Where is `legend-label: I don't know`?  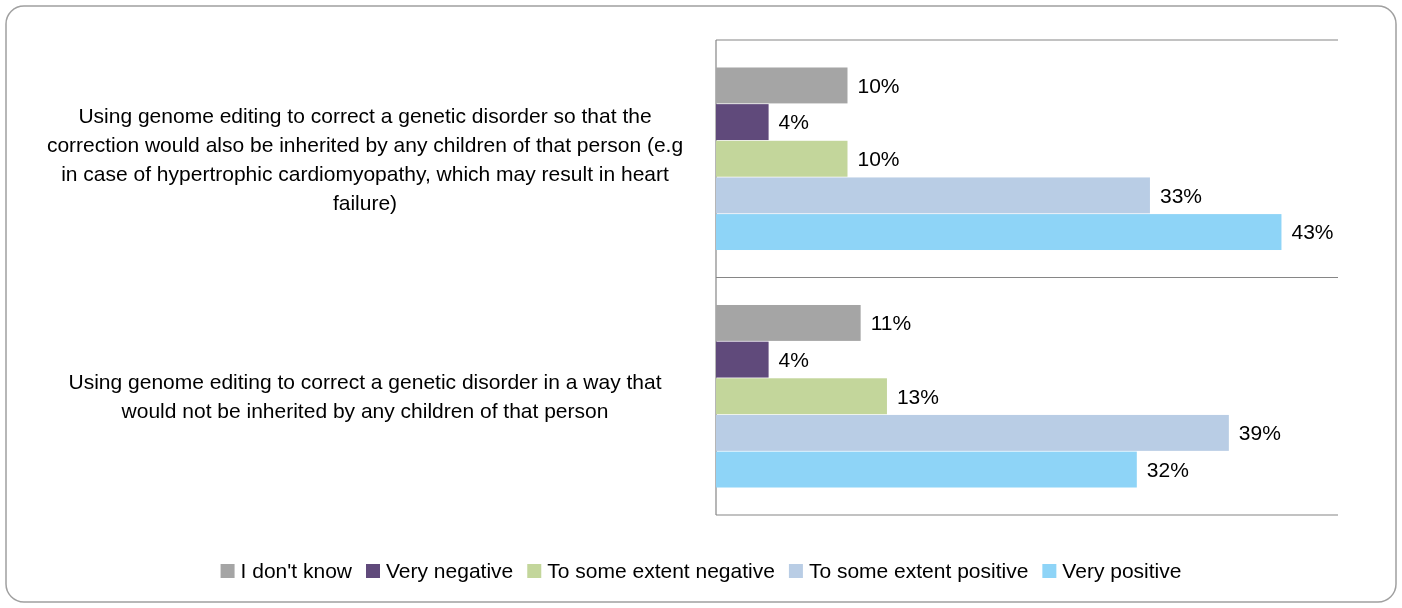
legend-label: I don't know is located at coordinates (296, 571).